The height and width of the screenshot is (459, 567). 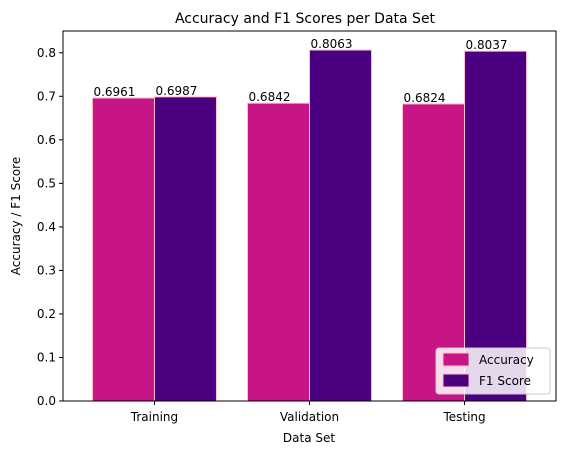 I want to click on y-tick-label: 0.0, so click(x=46, y=401).